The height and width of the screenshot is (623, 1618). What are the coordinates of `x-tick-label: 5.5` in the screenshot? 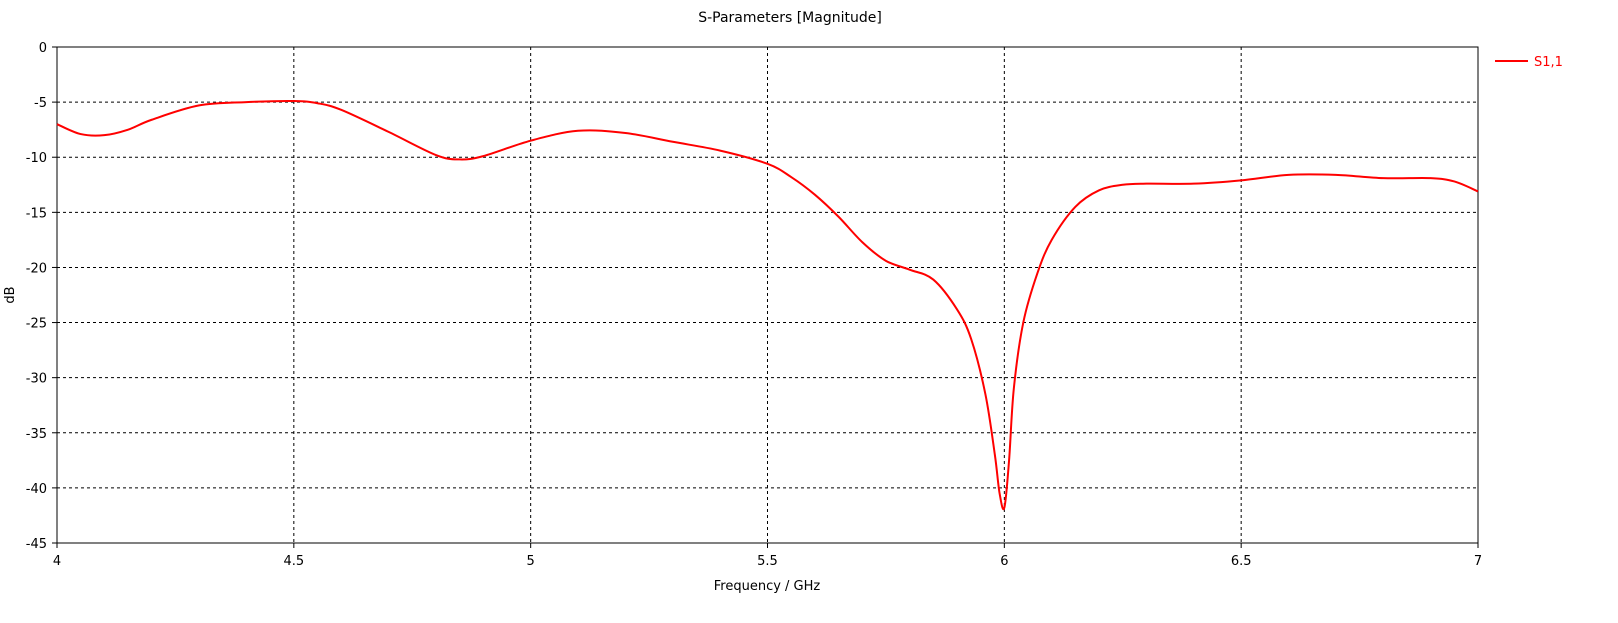 It's located at (767, 561).